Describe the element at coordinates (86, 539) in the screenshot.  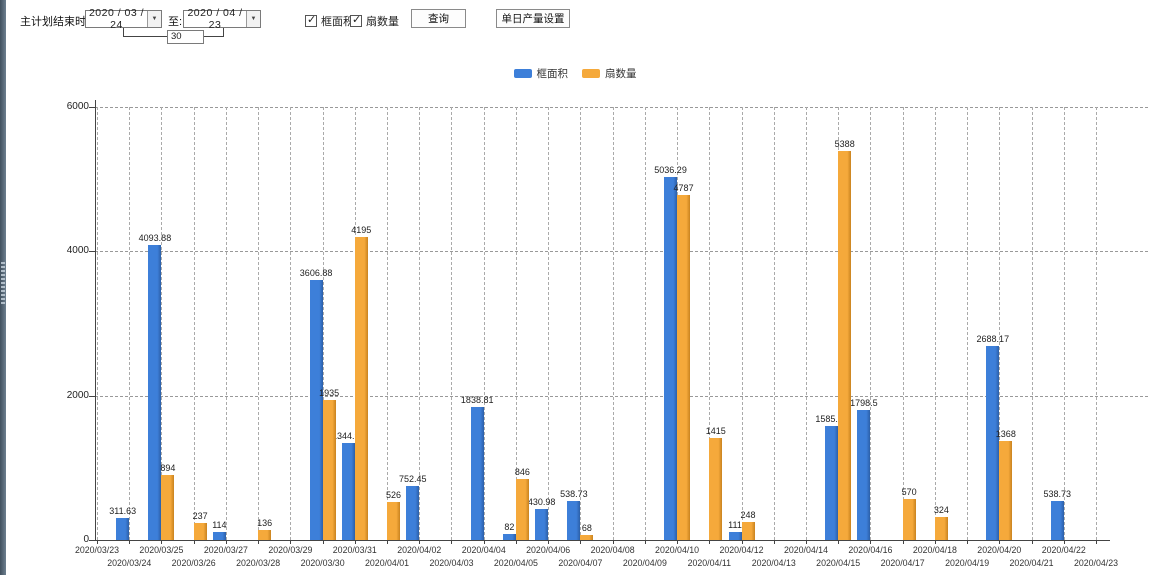
I see `y-tick-label: 0` at that location.